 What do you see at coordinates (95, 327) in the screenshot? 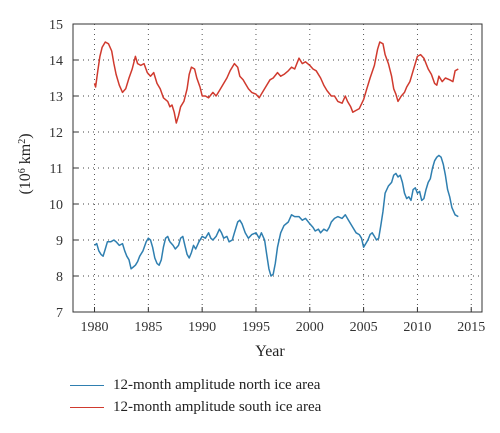
I see `x-tick-label: 1980` at bounding box center [95, 327].